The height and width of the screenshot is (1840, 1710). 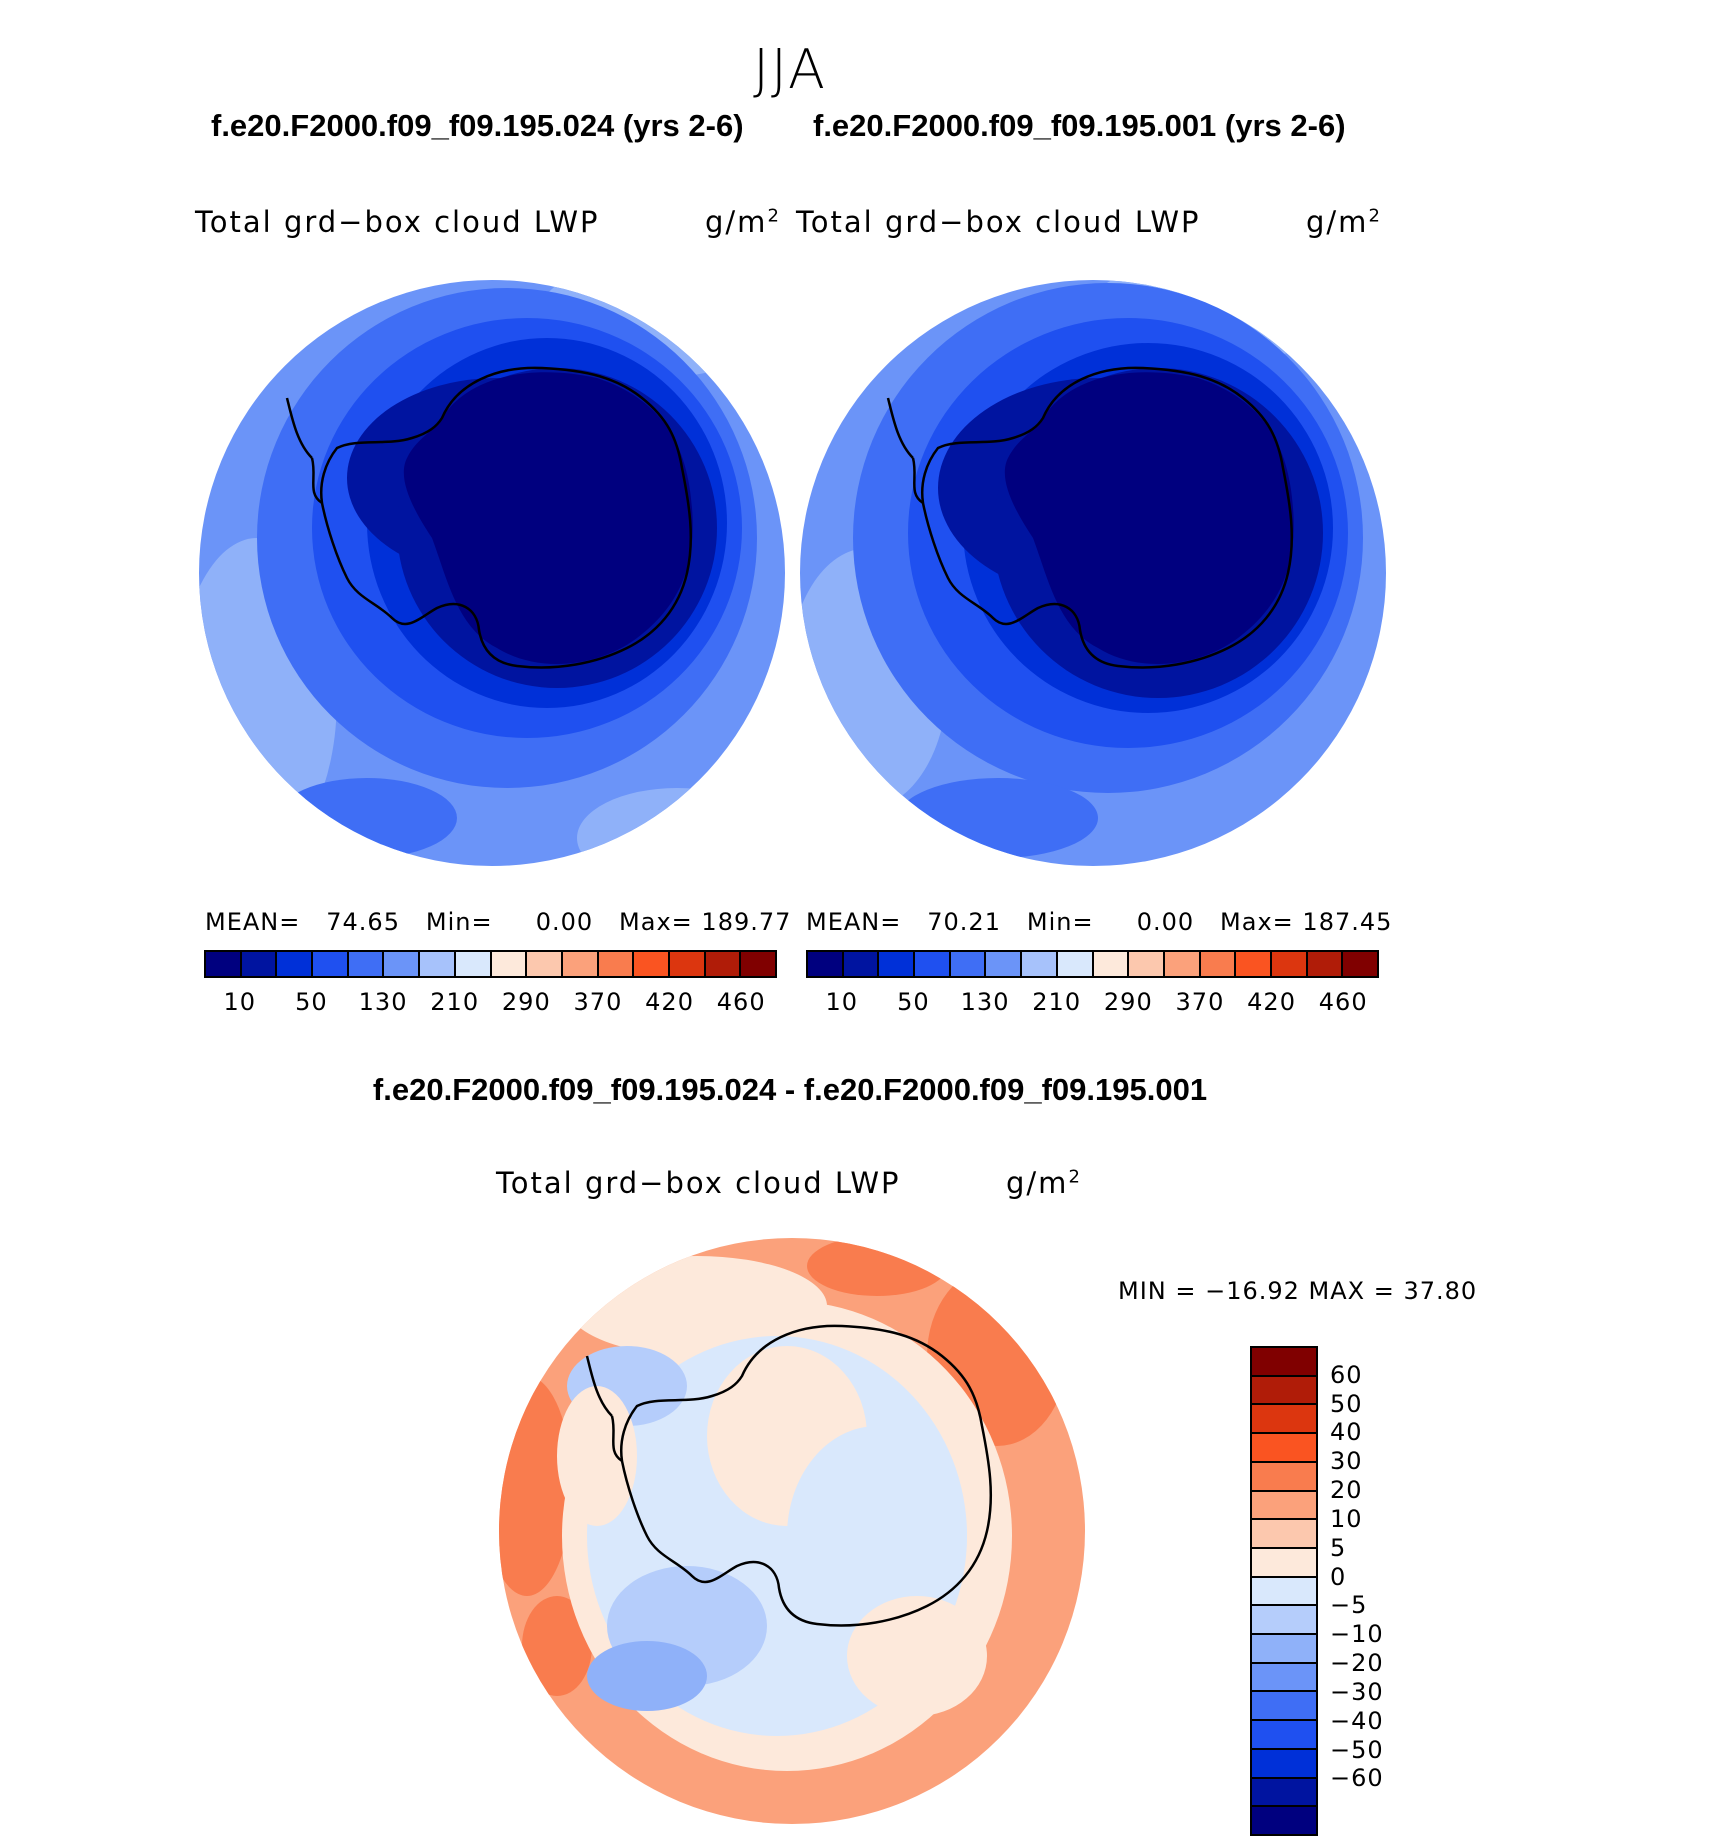 What do you see at coordinates (792, 1531) in the screenshot?
I see `polar-map-difference` at bounding box center [792, 1531].